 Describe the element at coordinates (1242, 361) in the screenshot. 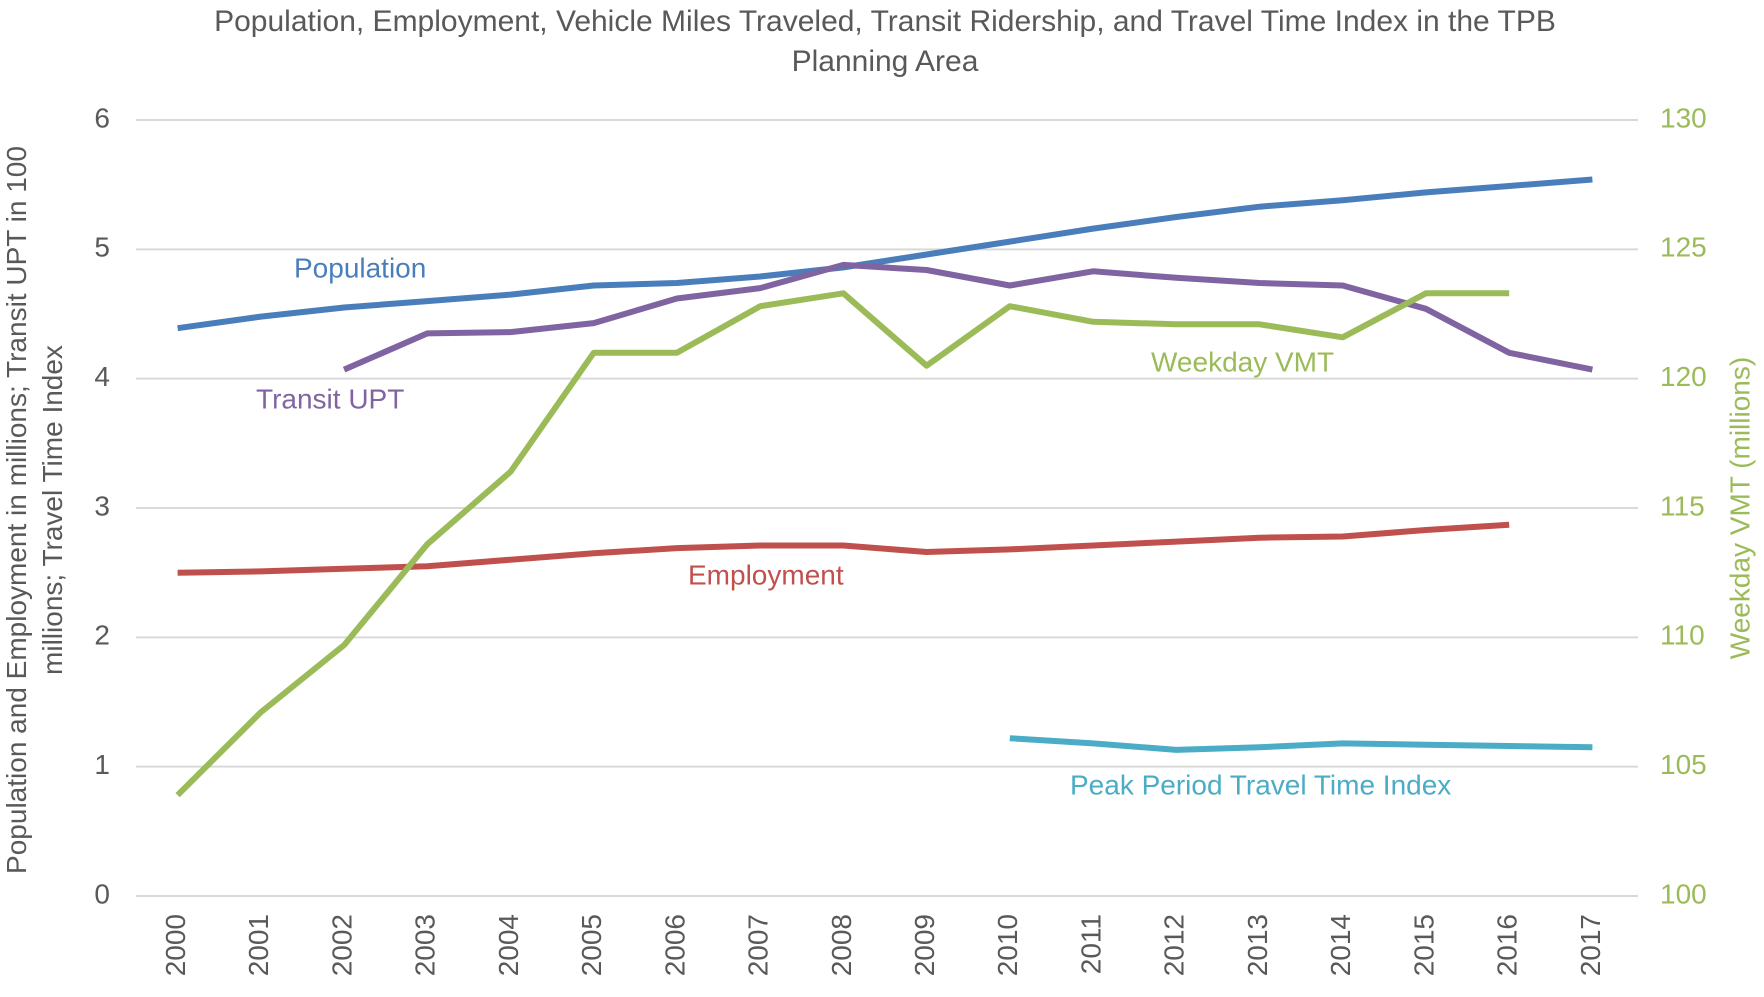

I see `series-label: Weekday VMT` at that location.